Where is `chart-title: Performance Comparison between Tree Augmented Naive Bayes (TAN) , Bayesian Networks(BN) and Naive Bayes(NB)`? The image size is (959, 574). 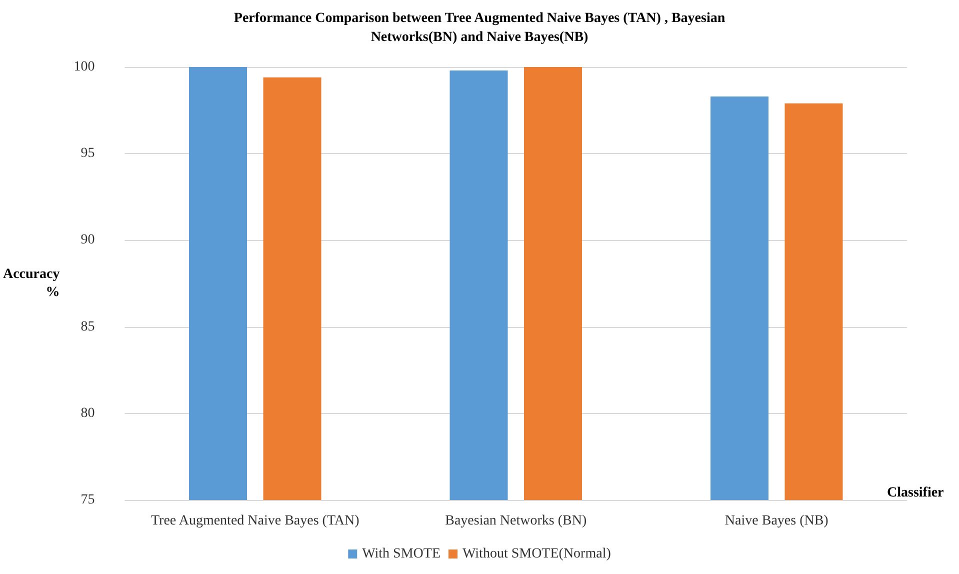 chart-title: Performance Comparison between Tree Augmented Naive Bayes (TAN) , Bayesian Networks(BN) and Naive Bayes(NB) is located at coordinates (480, 28).